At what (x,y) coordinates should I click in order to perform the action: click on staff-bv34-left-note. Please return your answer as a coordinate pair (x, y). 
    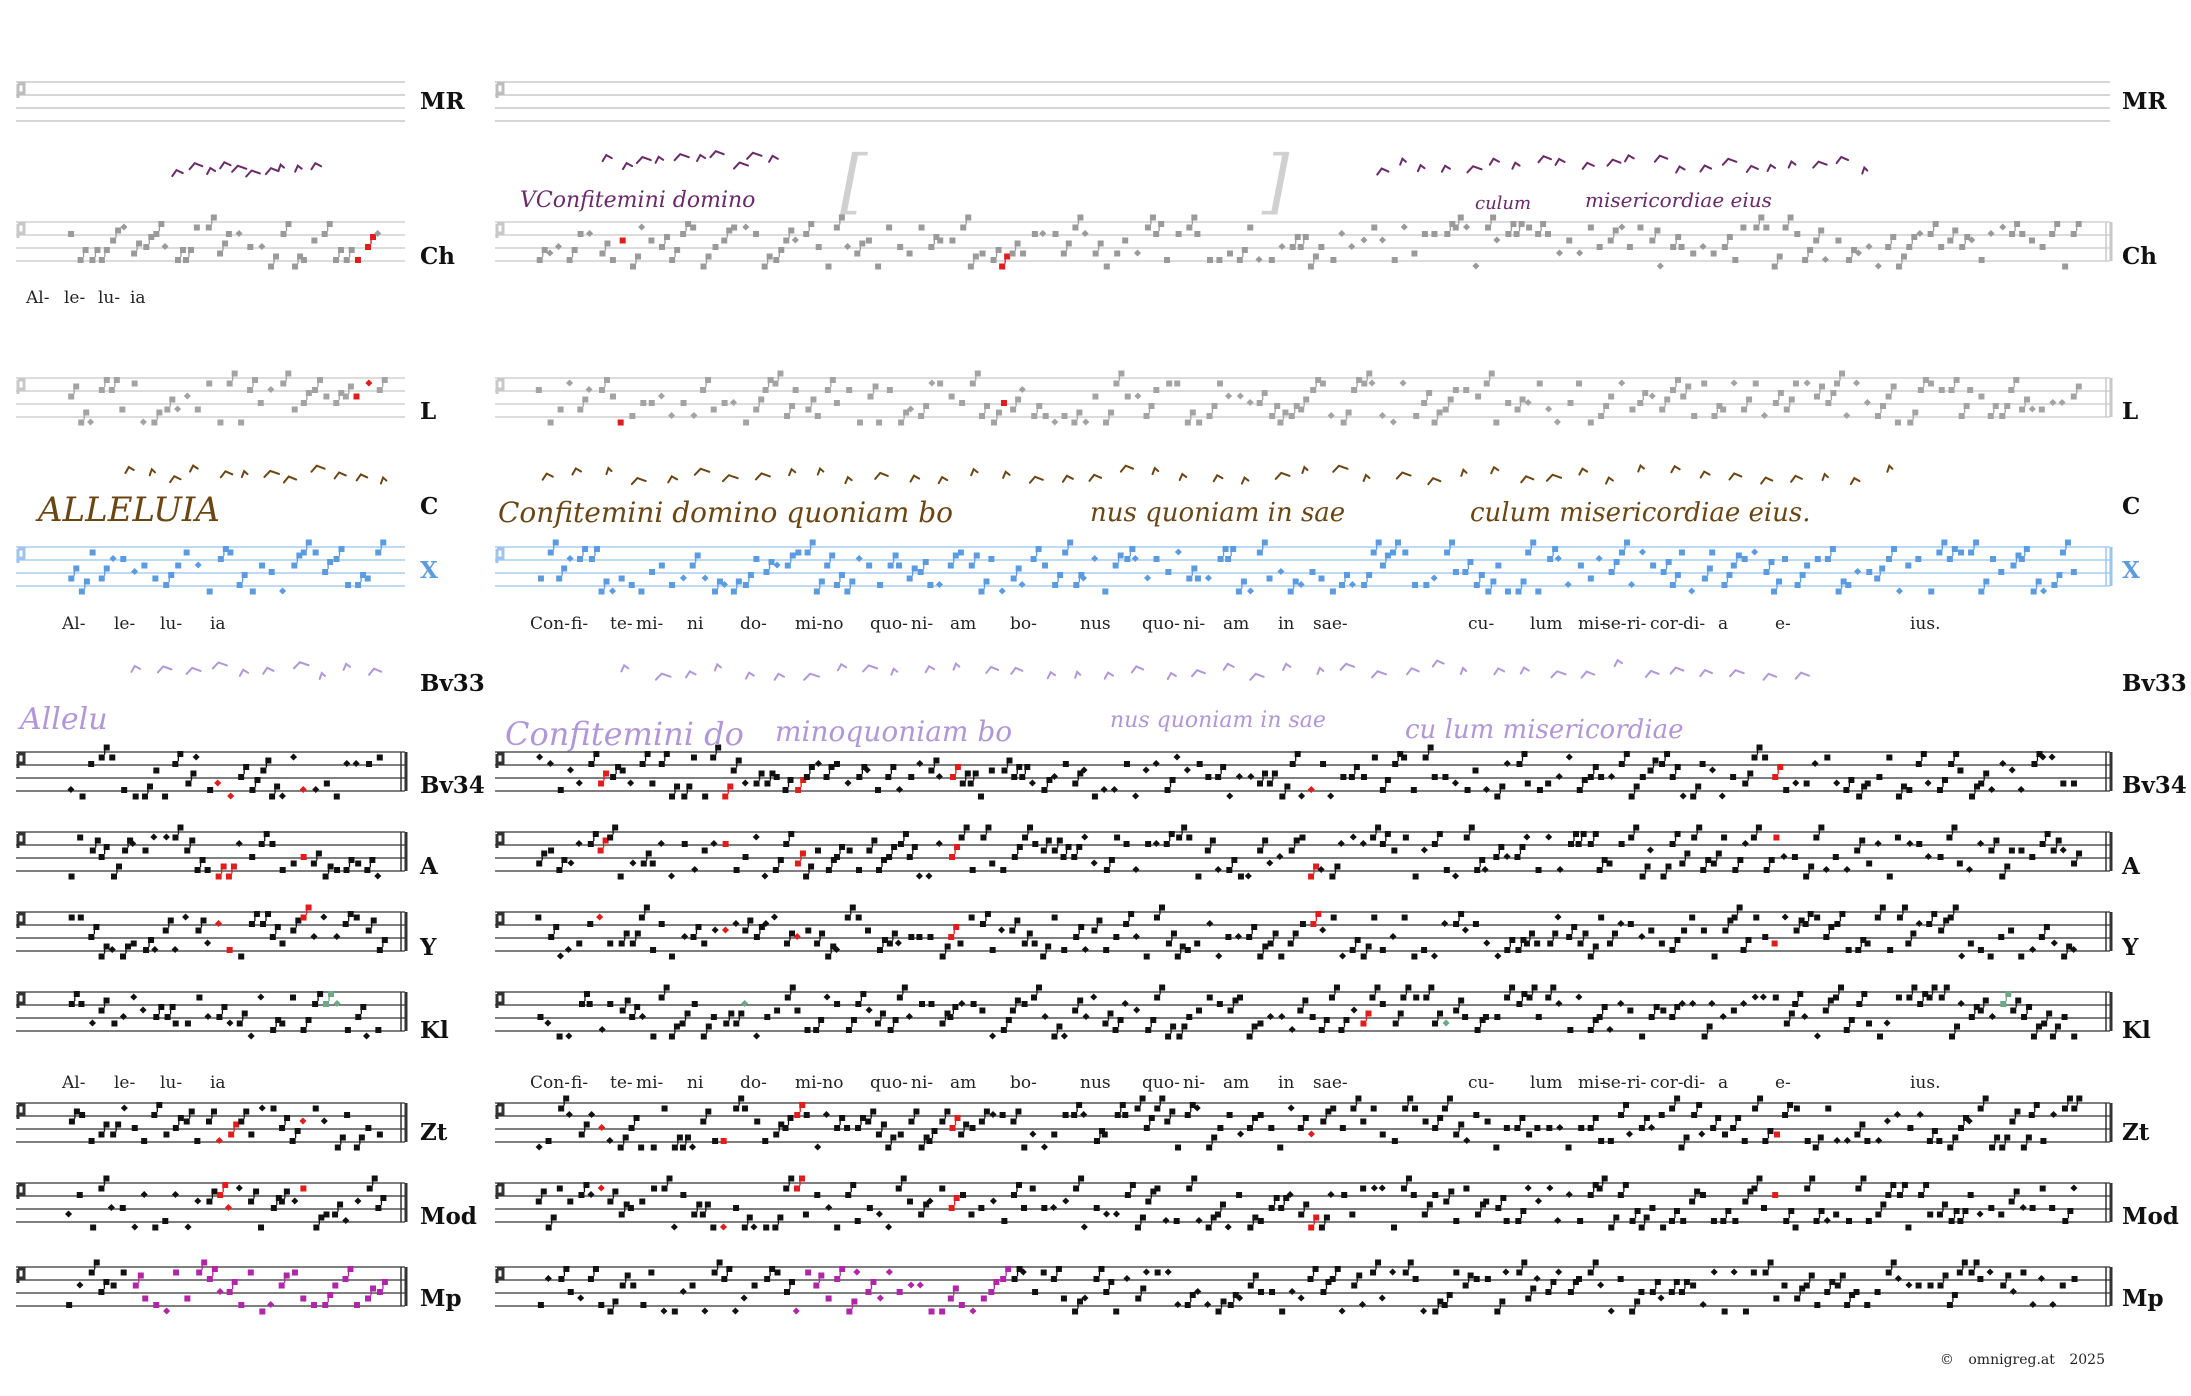
    Looking at the image, I should click on (180, 754).